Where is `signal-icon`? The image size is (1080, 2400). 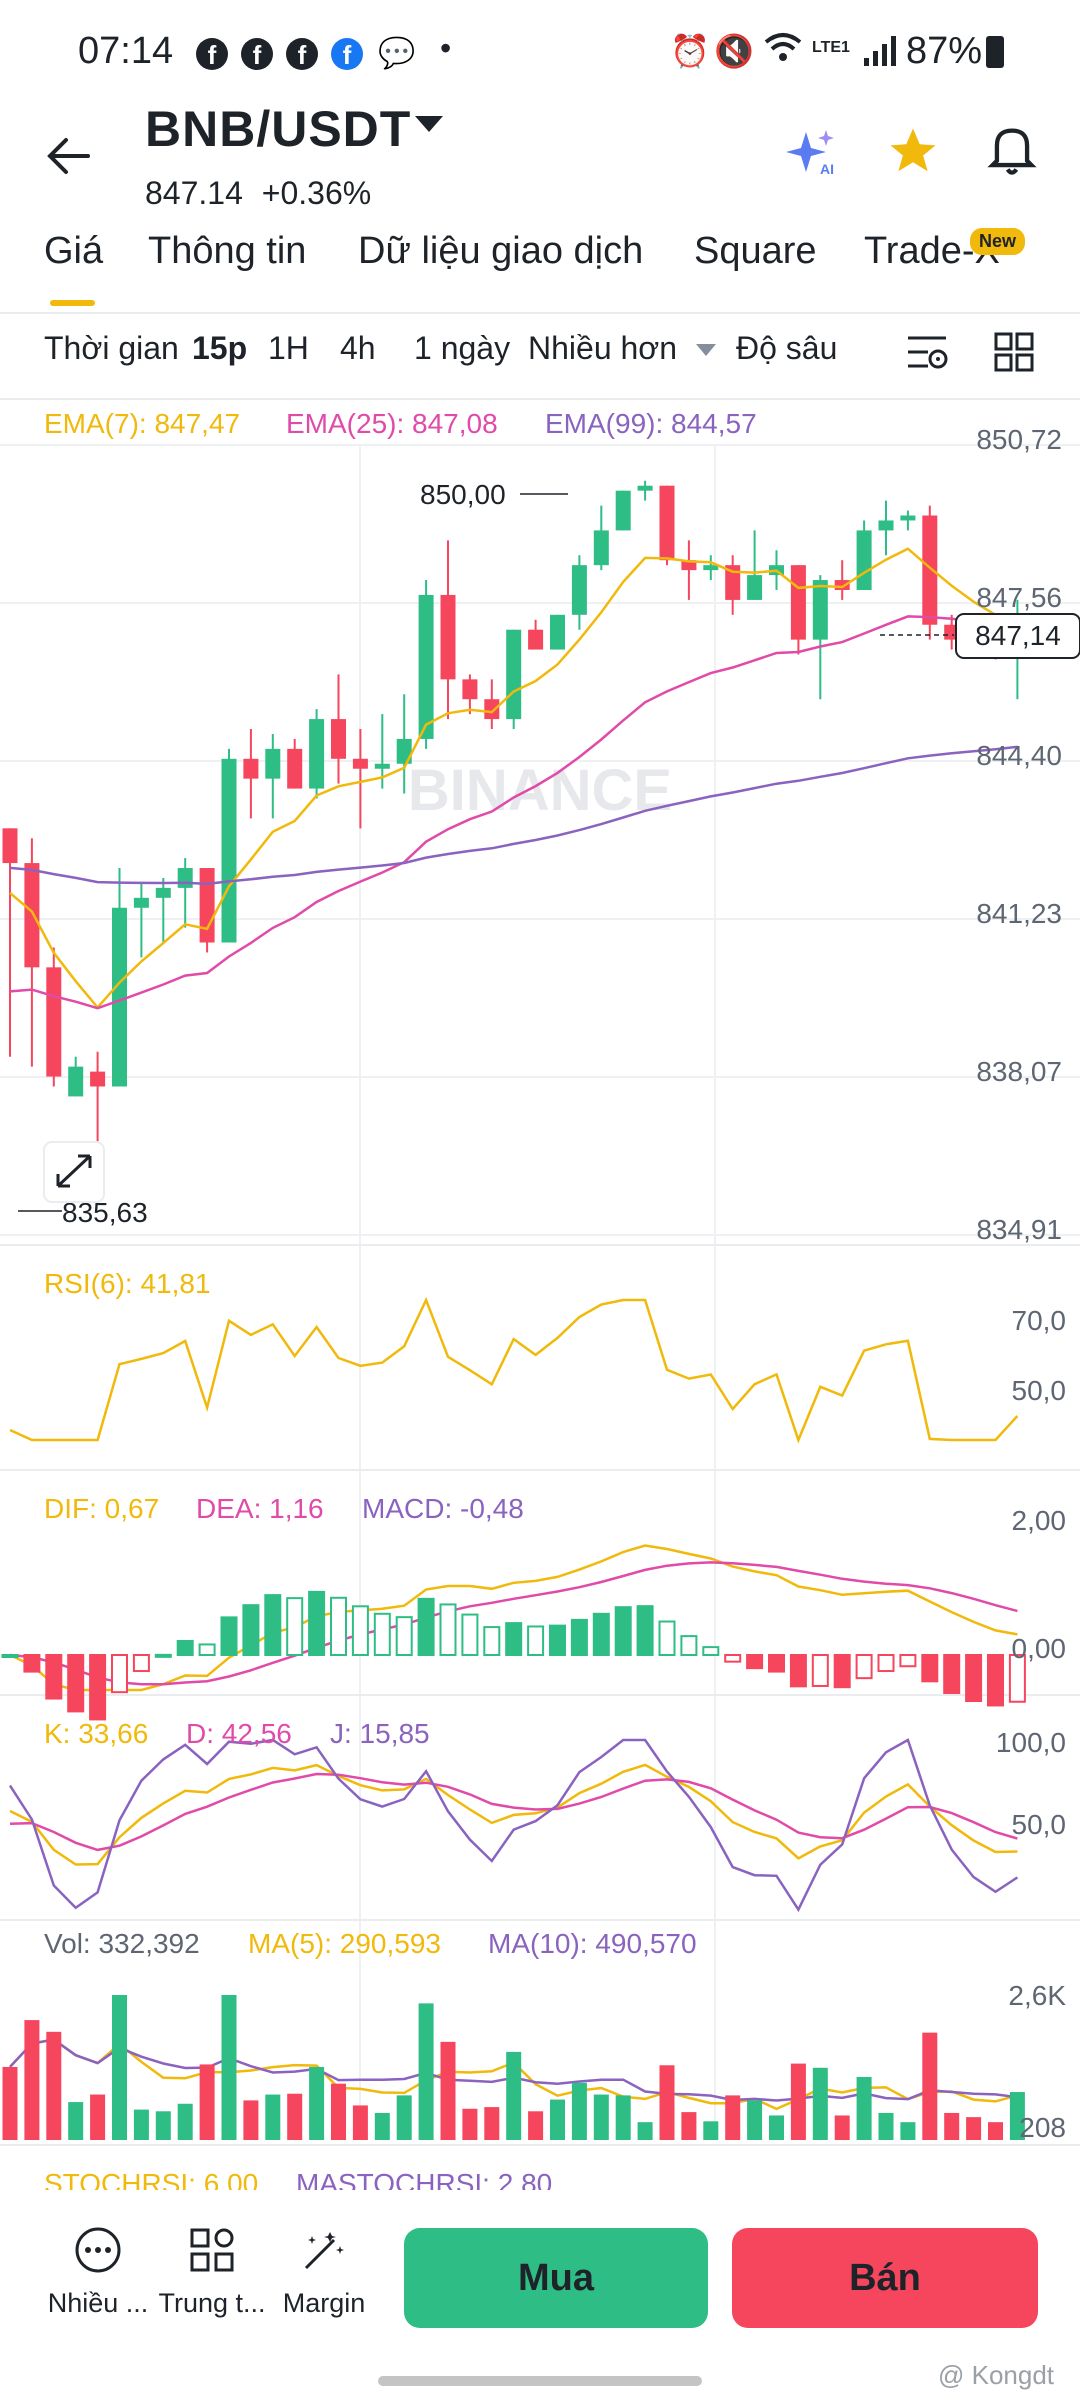 signal-icon is located at coordinates (881, 53).